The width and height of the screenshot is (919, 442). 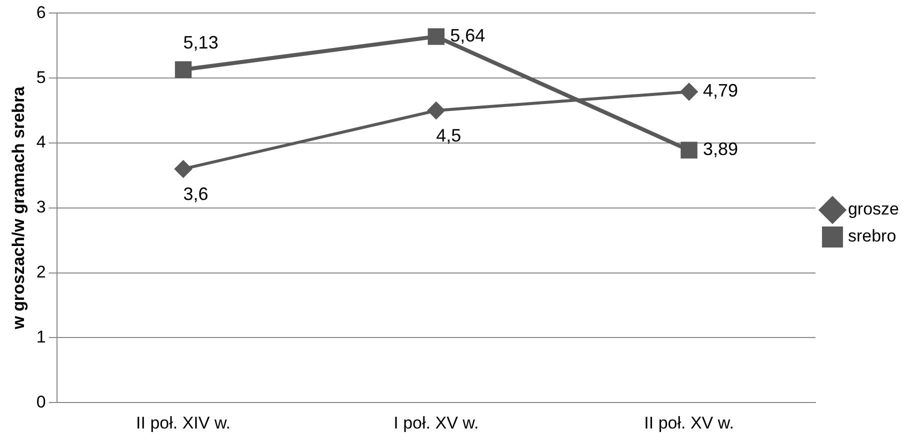 What do you see at coordinates (436, 422) in the screenshot?
I see `x-tick-label: I poł. XV w.` at bounding box center [436, 422].